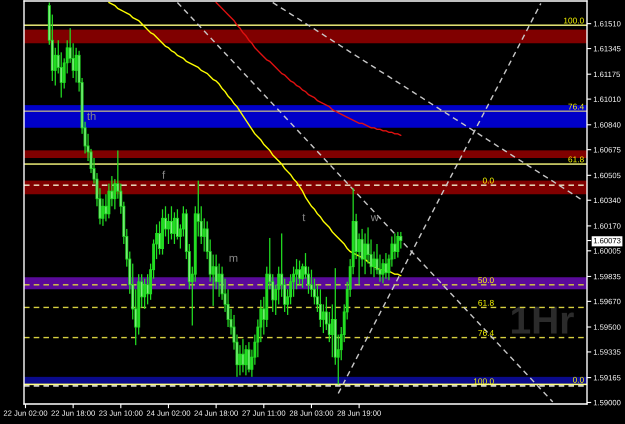  I want to click on annotation: th, so click(91, 116).